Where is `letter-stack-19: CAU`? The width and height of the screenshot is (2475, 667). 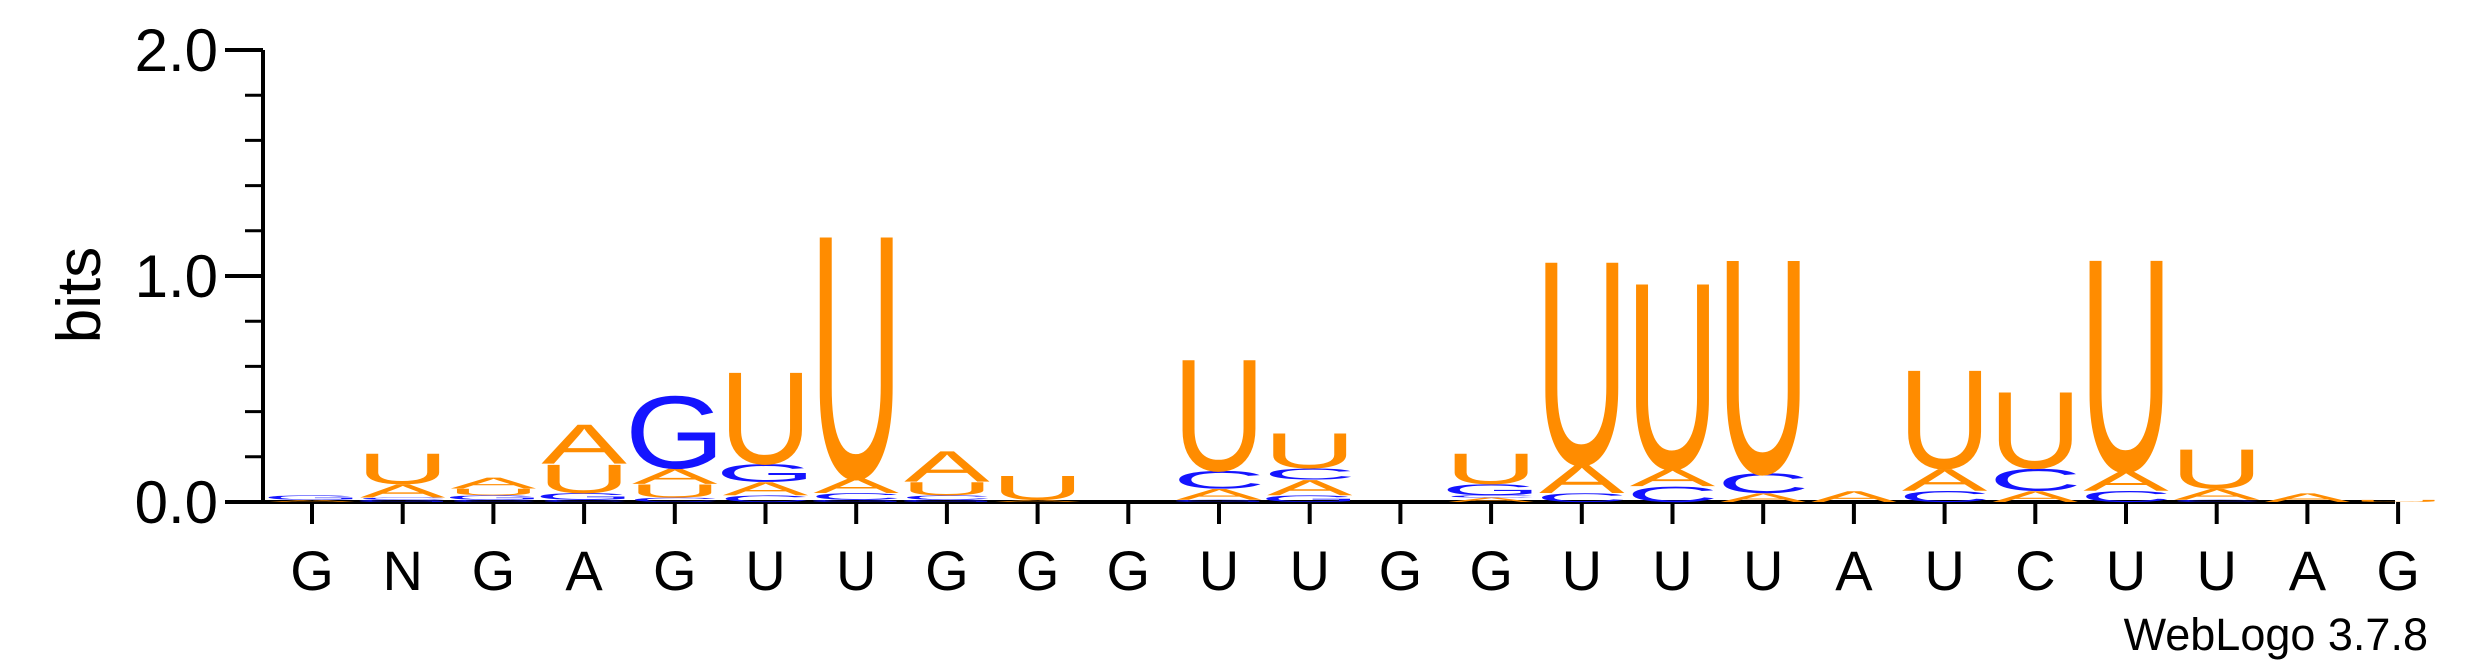 letter-stack-19: CAU is located at coordinates (1944, 422).